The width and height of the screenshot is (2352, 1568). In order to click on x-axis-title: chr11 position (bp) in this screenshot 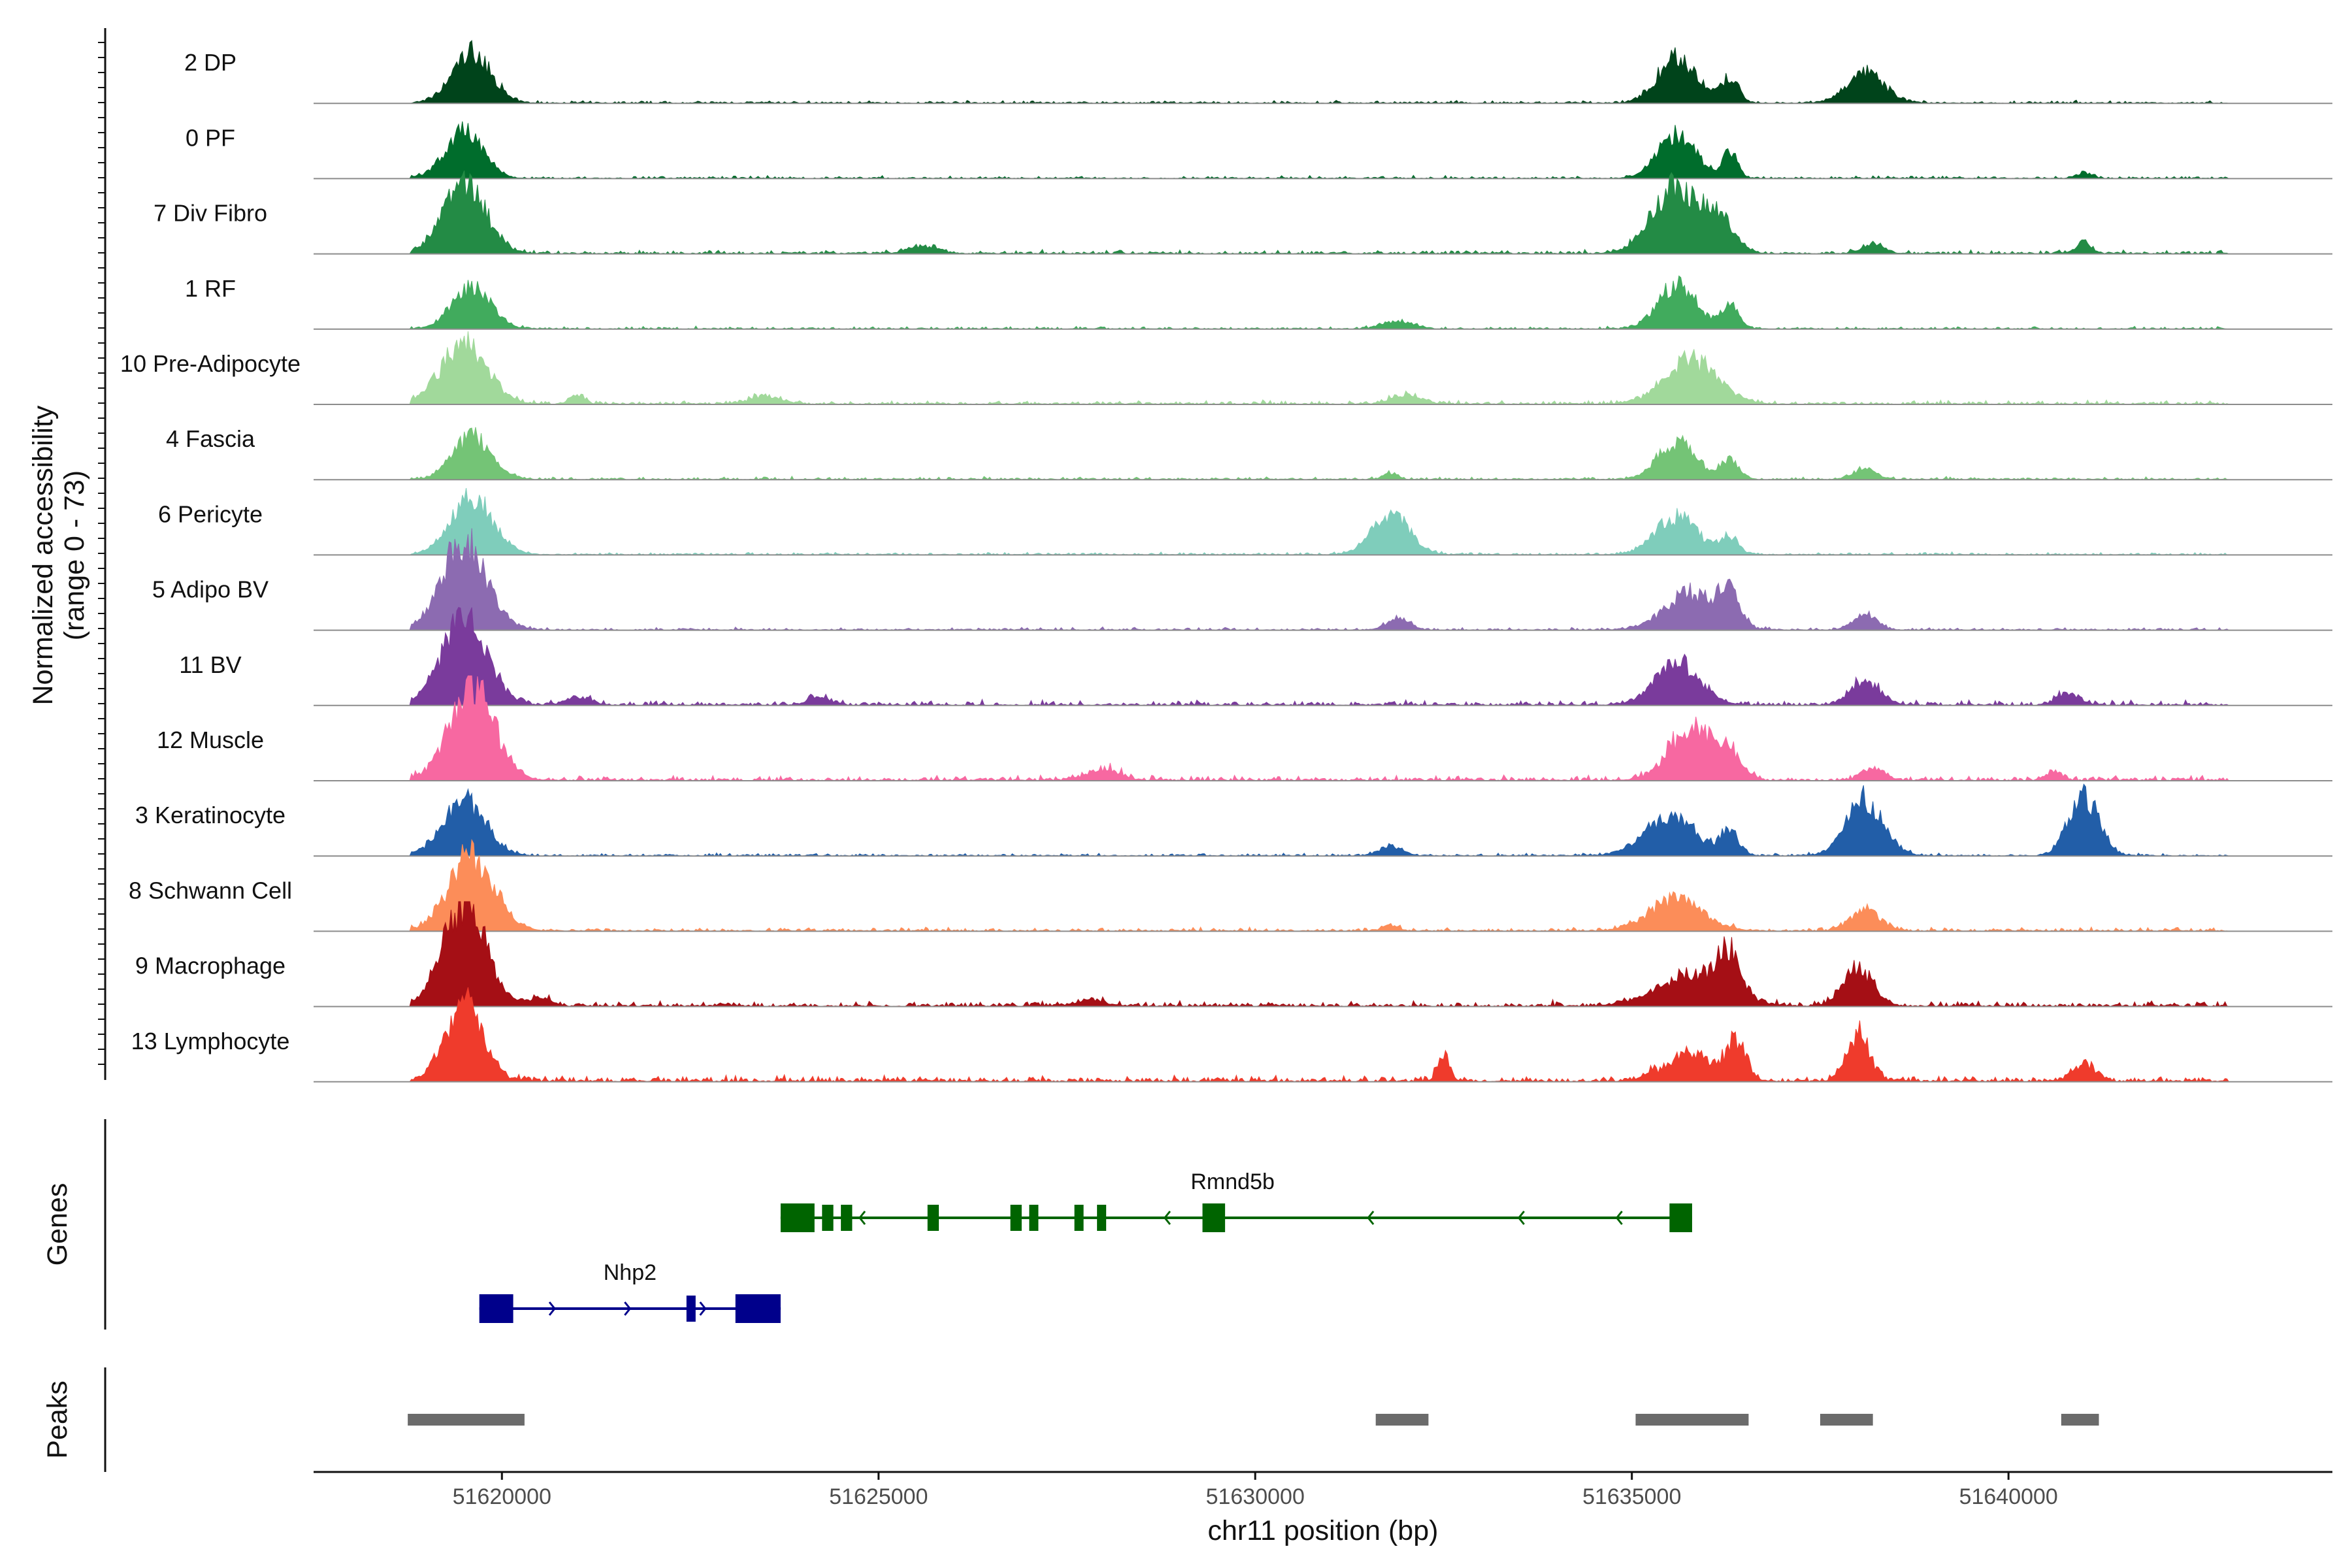, I will do `click(1323, 1530)`.